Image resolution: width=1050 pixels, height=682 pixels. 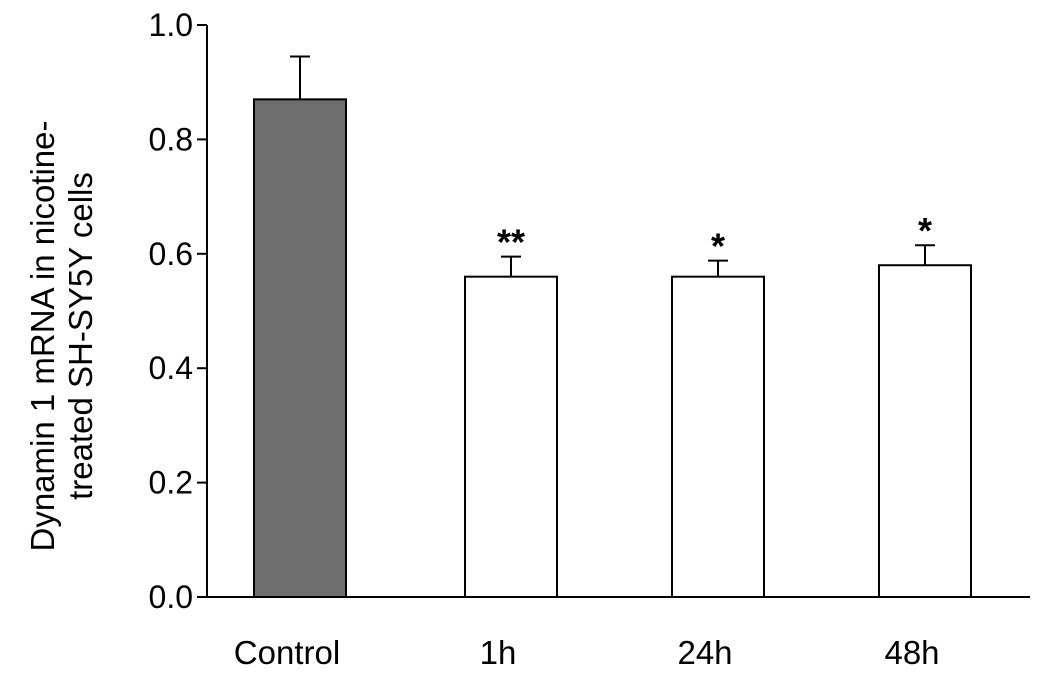 What do you see at coordinates (511, 242) in the screenshot?
I see `significance-marker: **` at bounding box center [511, 242].